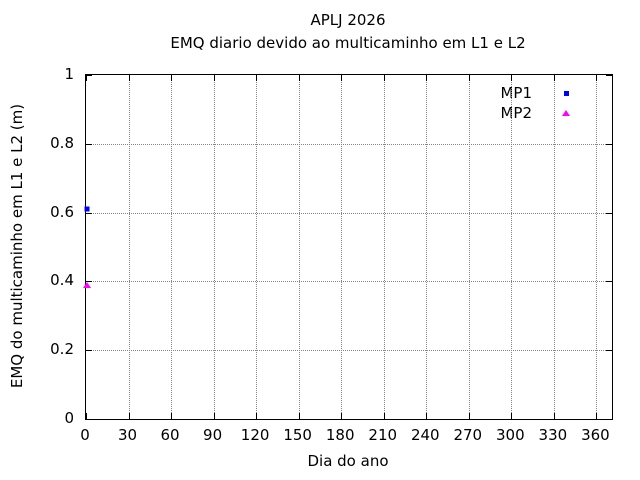  Describe the element at coordinates (383, 435) in the screenshot. I see `x-tick-label: 210` at that location.